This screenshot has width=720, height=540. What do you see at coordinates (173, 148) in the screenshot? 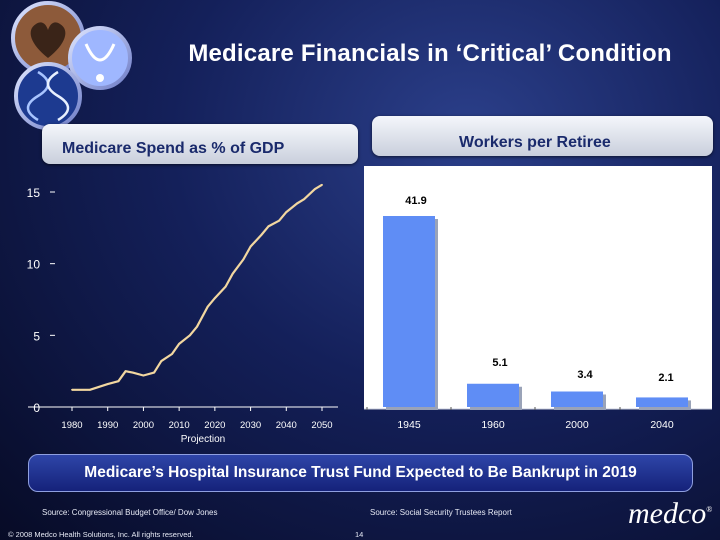
I see `left-panel-title: Medicare Spend as % of GDP` at bounding box center [173, 148].